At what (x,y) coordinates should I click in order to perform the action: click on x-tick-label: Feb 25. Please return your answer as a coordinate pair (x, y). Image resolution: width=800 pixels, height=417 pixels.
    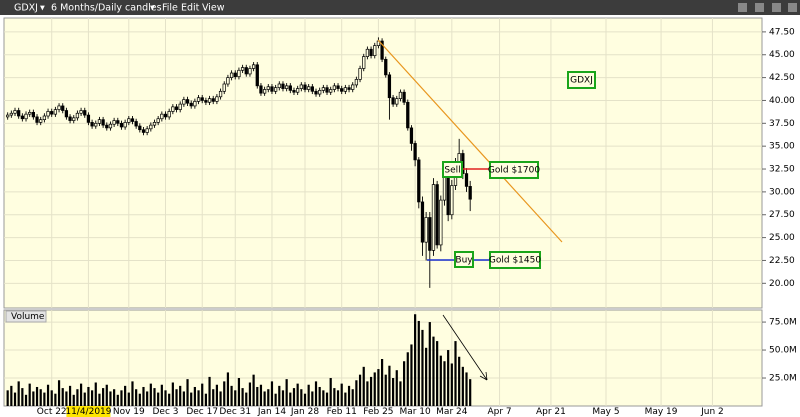
    Looking at the image, I should click on (378, 412).